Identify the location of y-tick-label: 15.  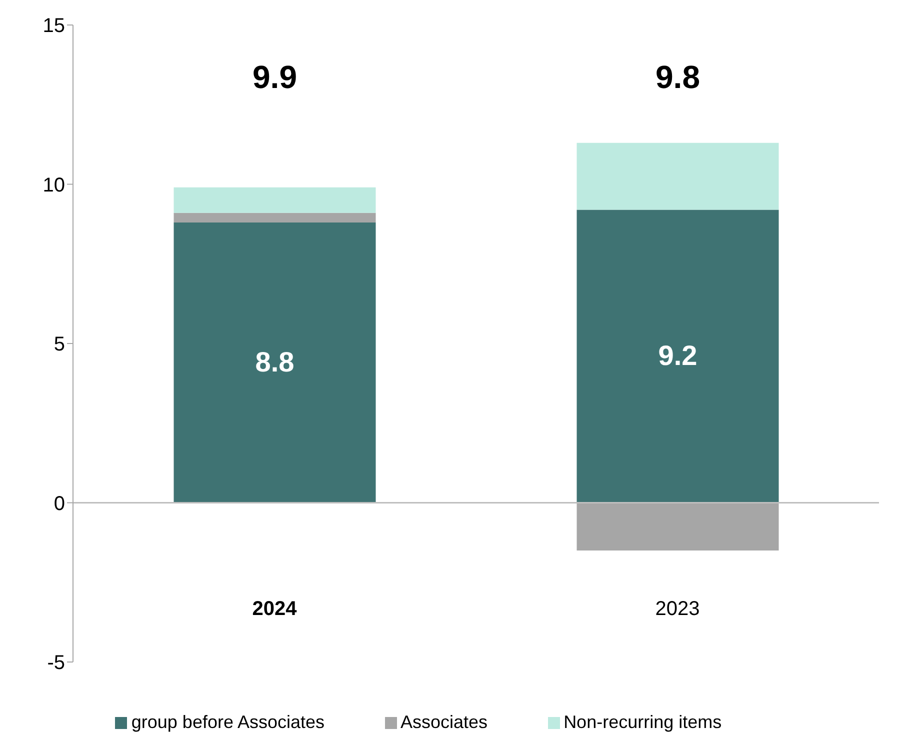
(53, 26).